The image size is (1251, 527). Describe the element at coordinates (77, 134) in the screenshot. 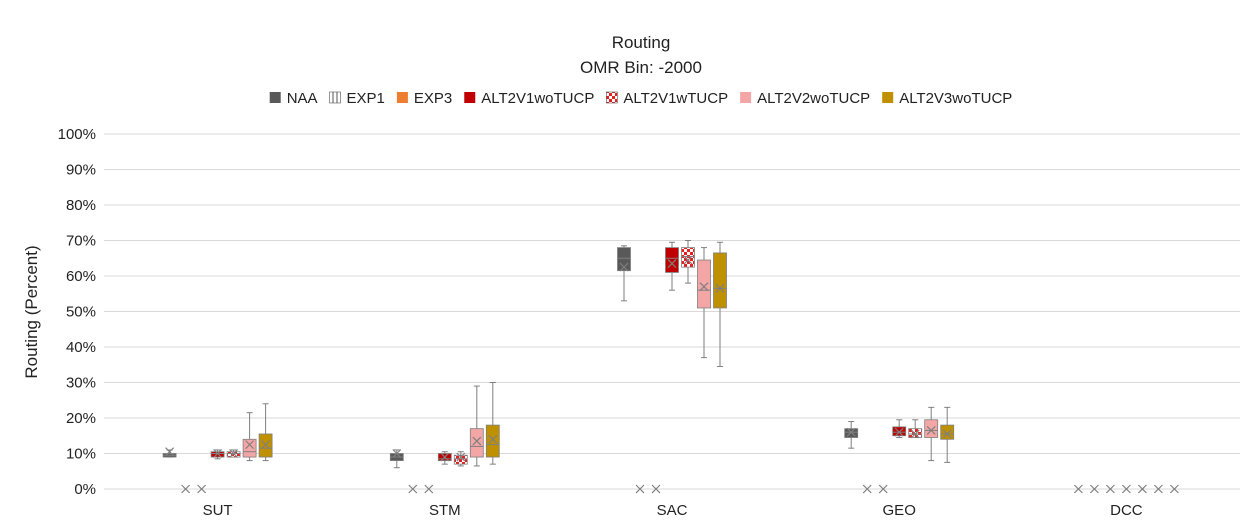

I see `y-tick-label: 100%` at that location.